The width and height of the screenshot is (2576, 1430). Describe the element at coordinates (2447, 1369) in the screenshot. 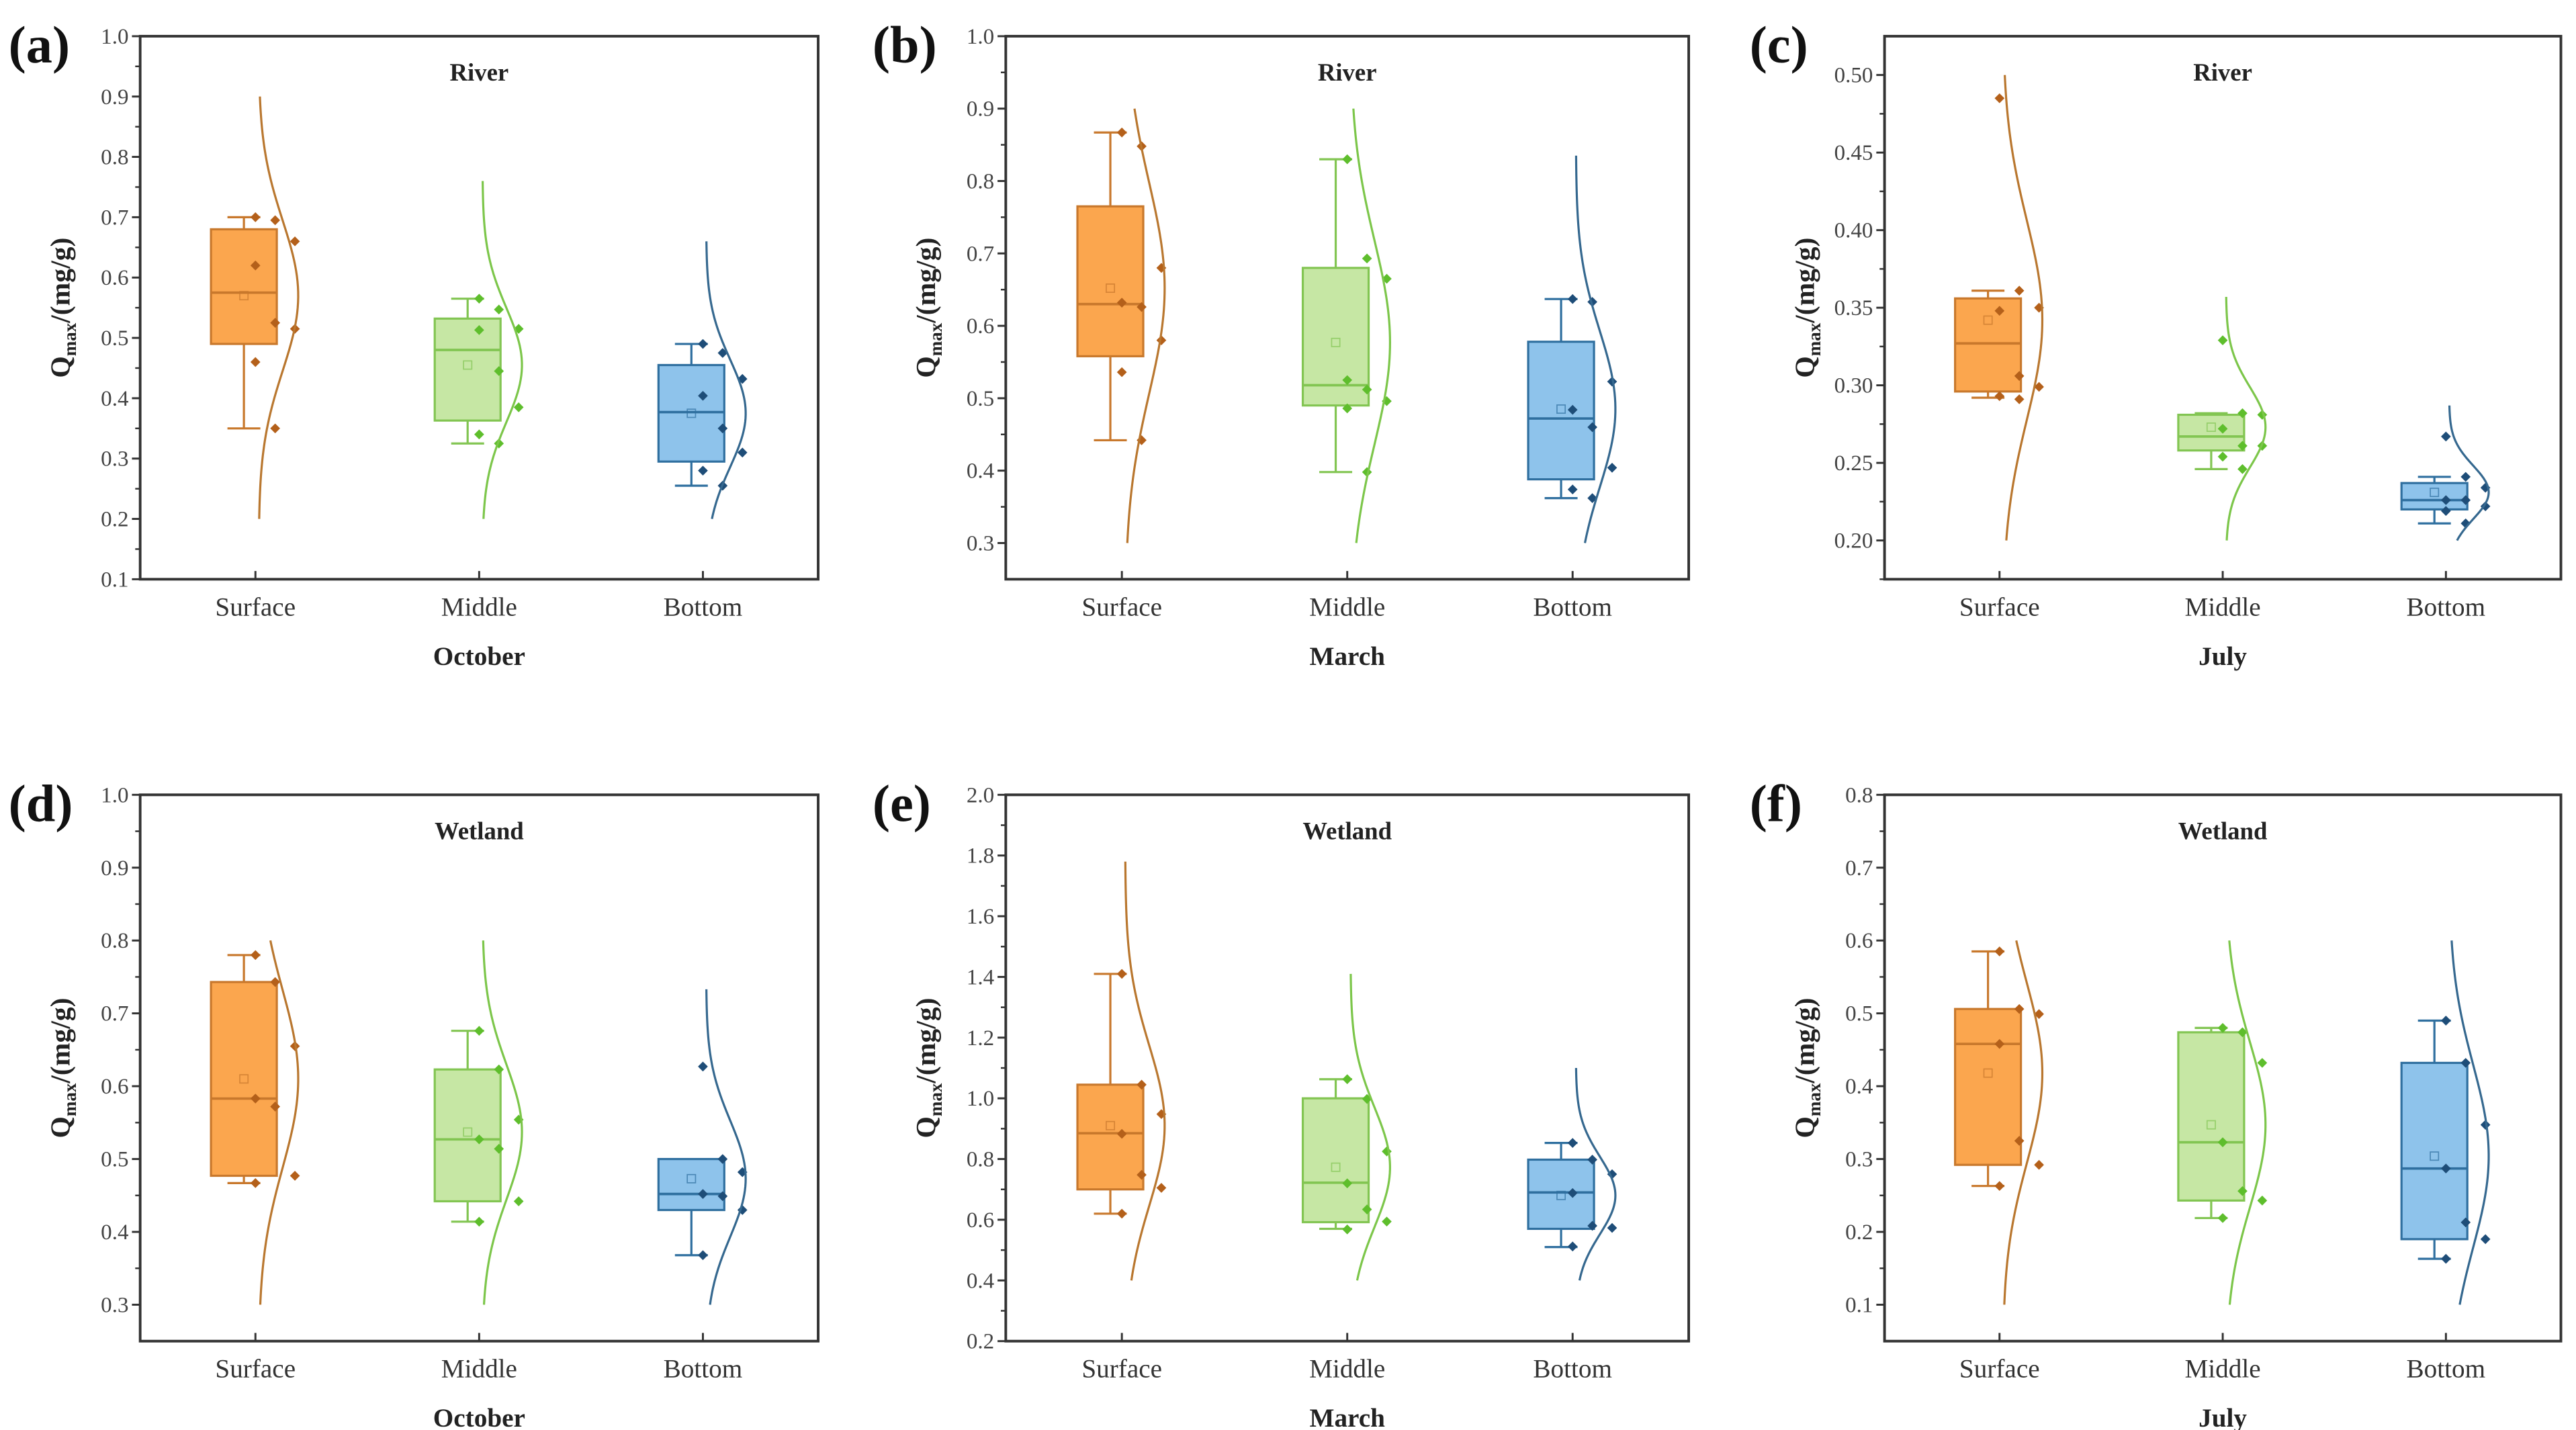

I see `x-tick-label: Bottom` at that location.